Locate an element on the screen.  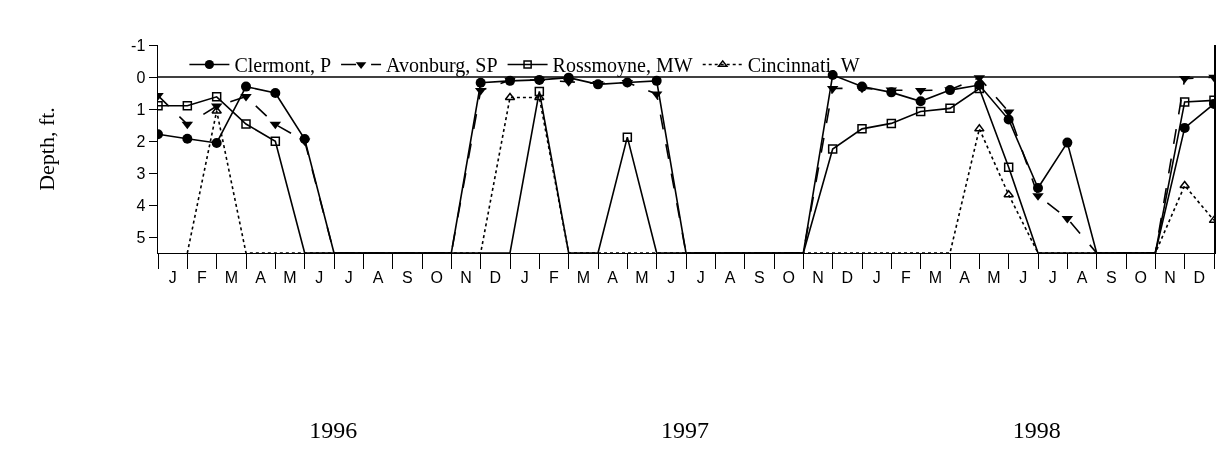
legend-label: Avonburg, SP is located at coordinates (442, 66).